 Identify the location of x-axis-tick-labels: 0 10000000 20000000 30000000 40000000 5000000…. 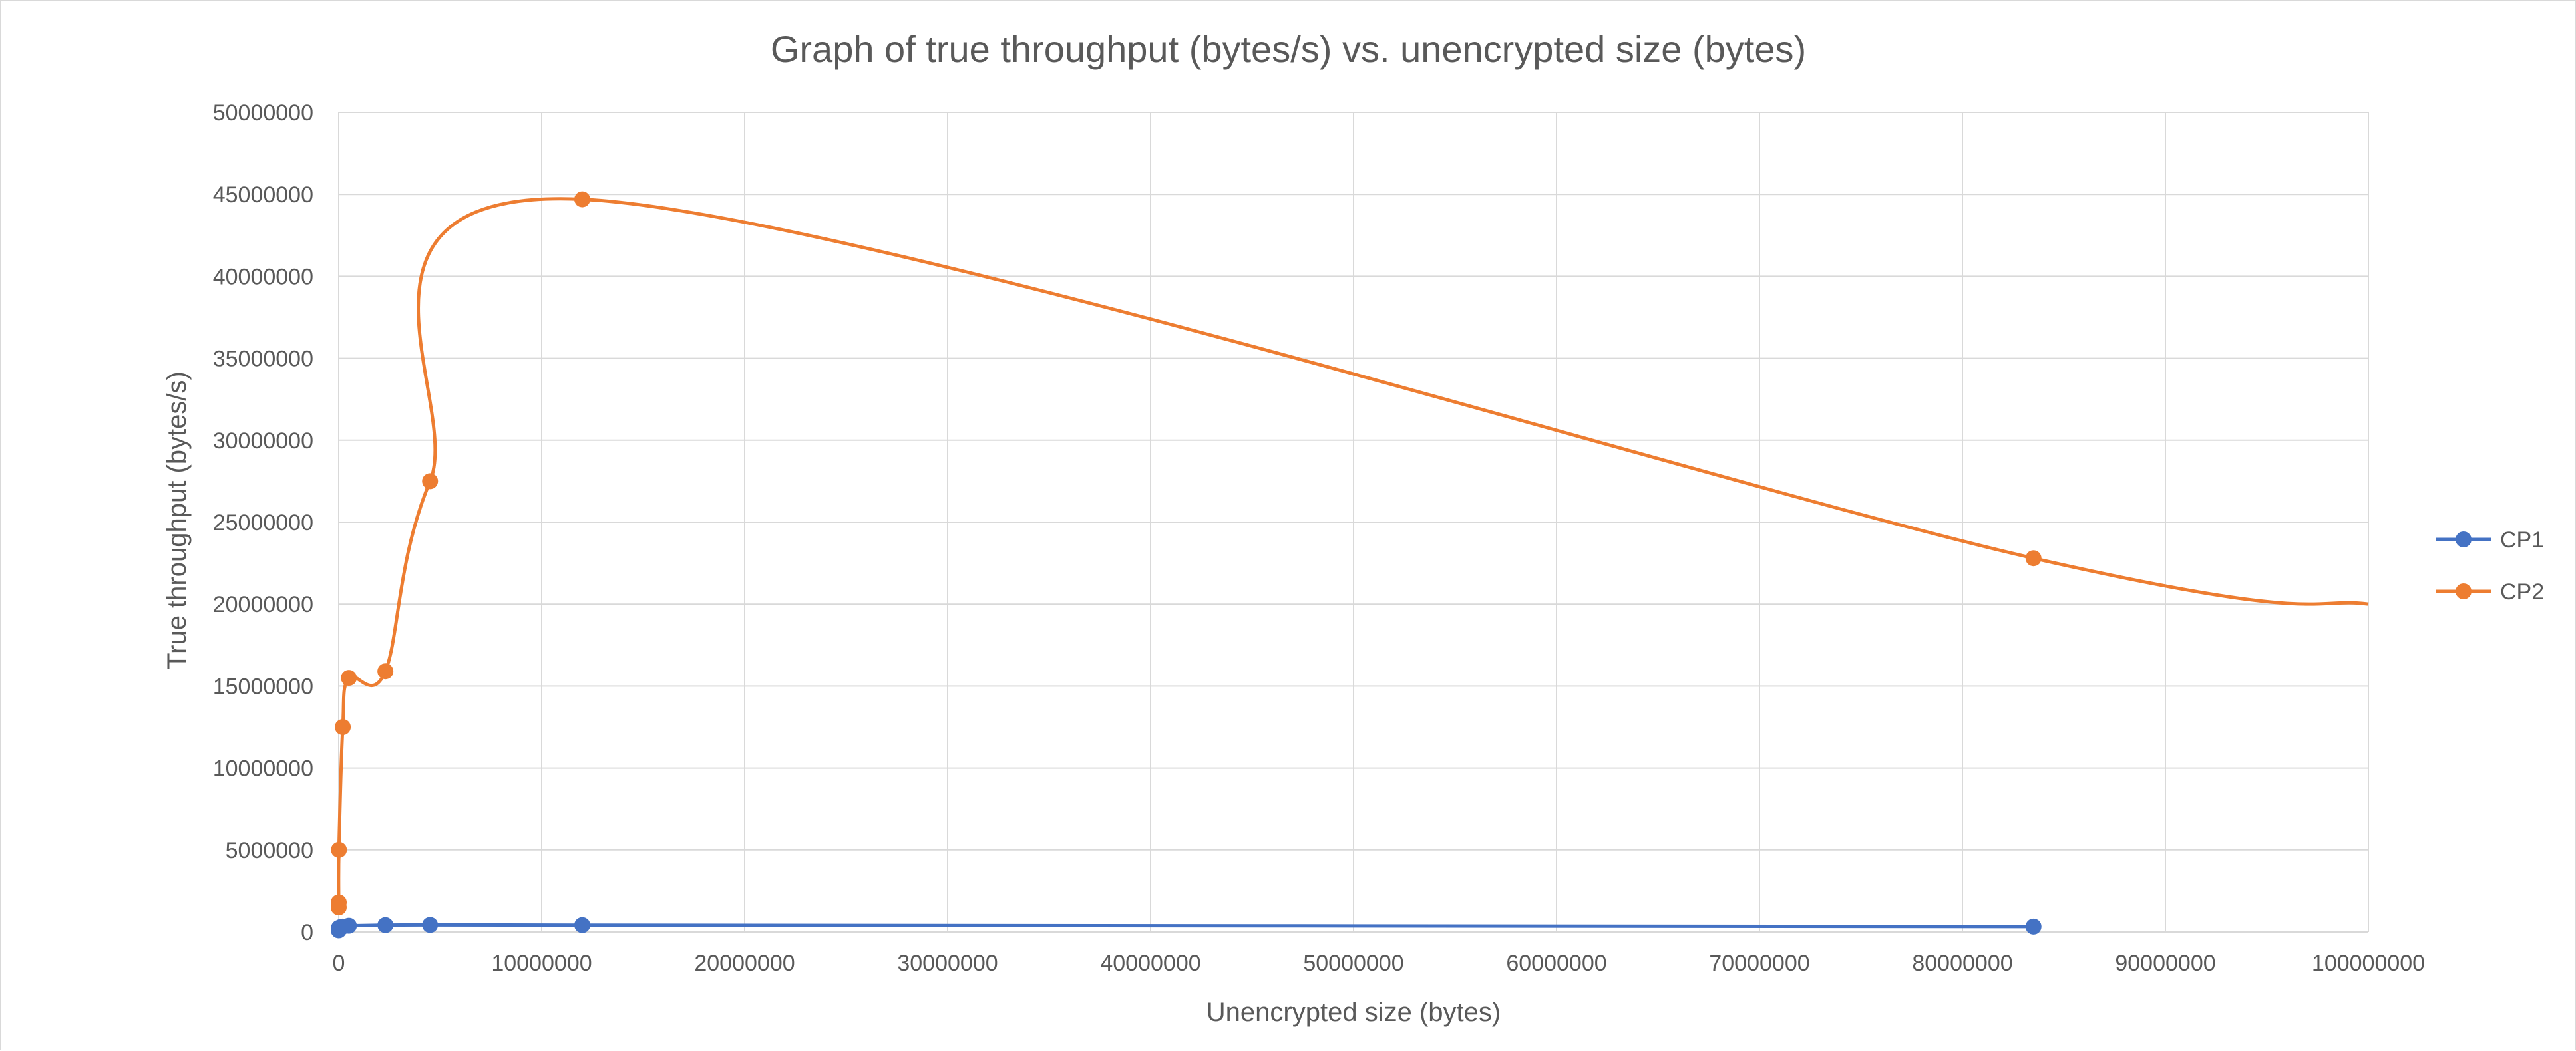
(1380, 963).